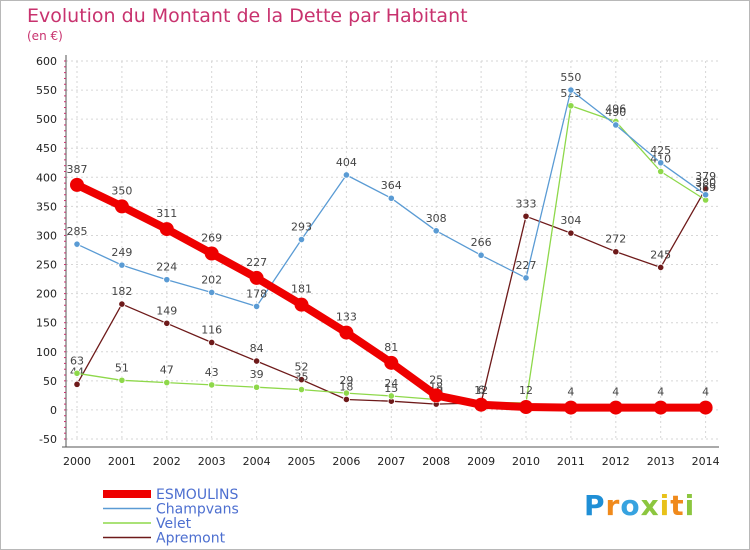 The image size is (750, 550). Describe the element at coordinates (257, 348) in the screenshot. I see `data-label-apremont: 84` at that location.